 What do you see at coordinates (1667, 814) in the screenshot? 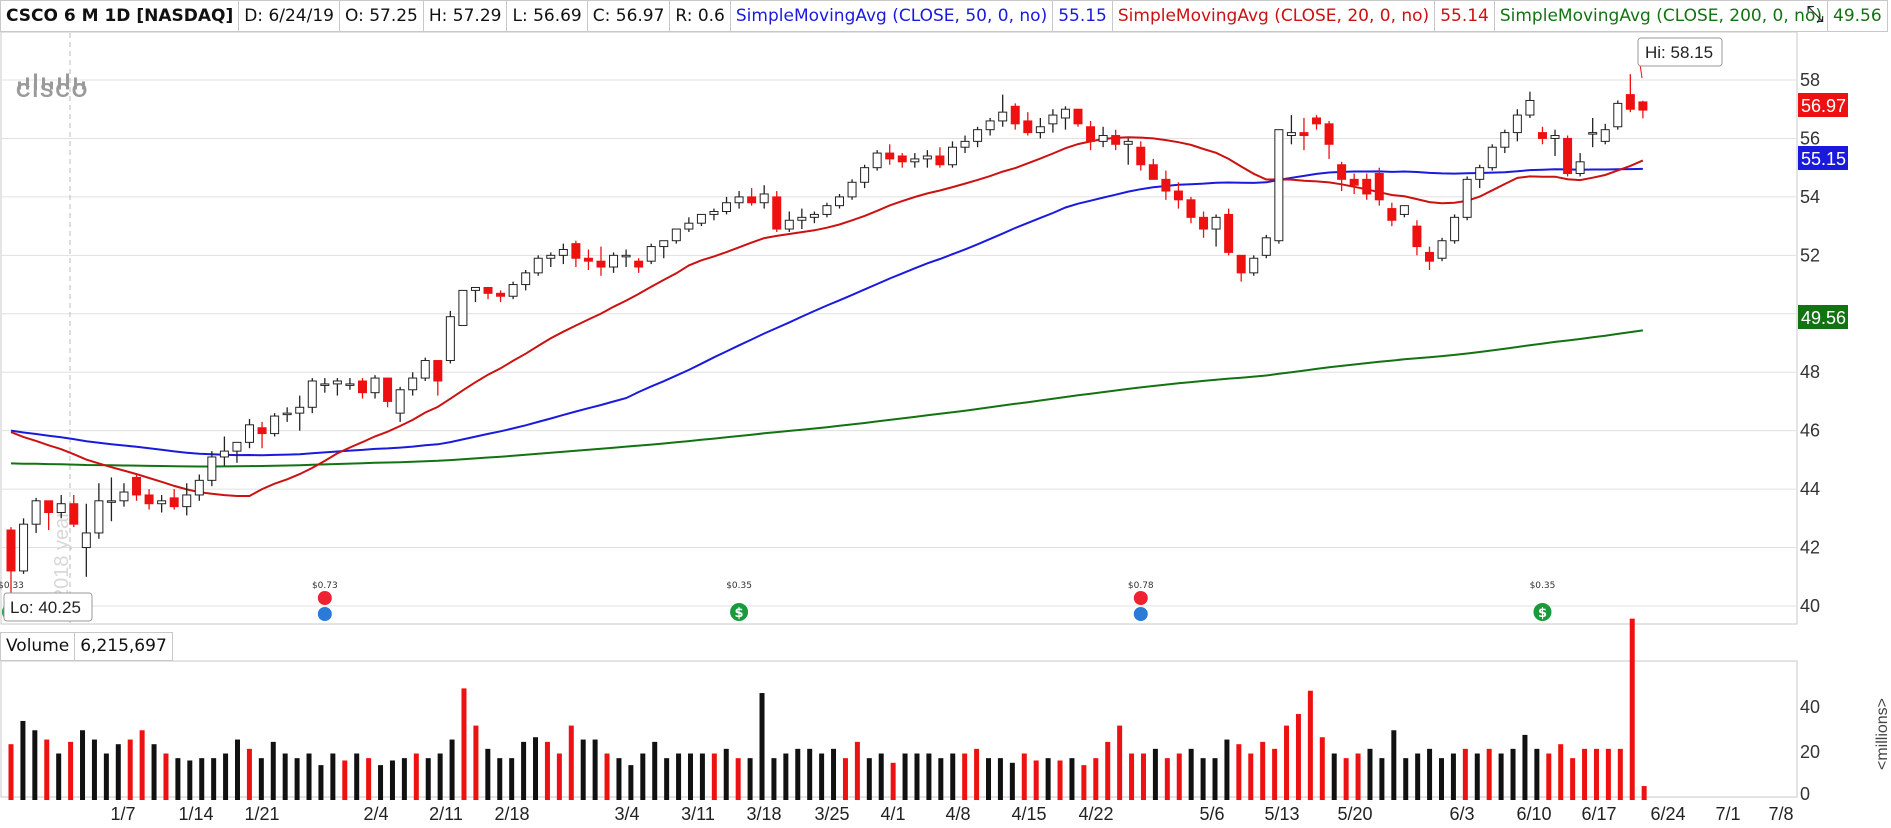
I see `date-tick-label: 6/24` at bounding box center [1667, 814].